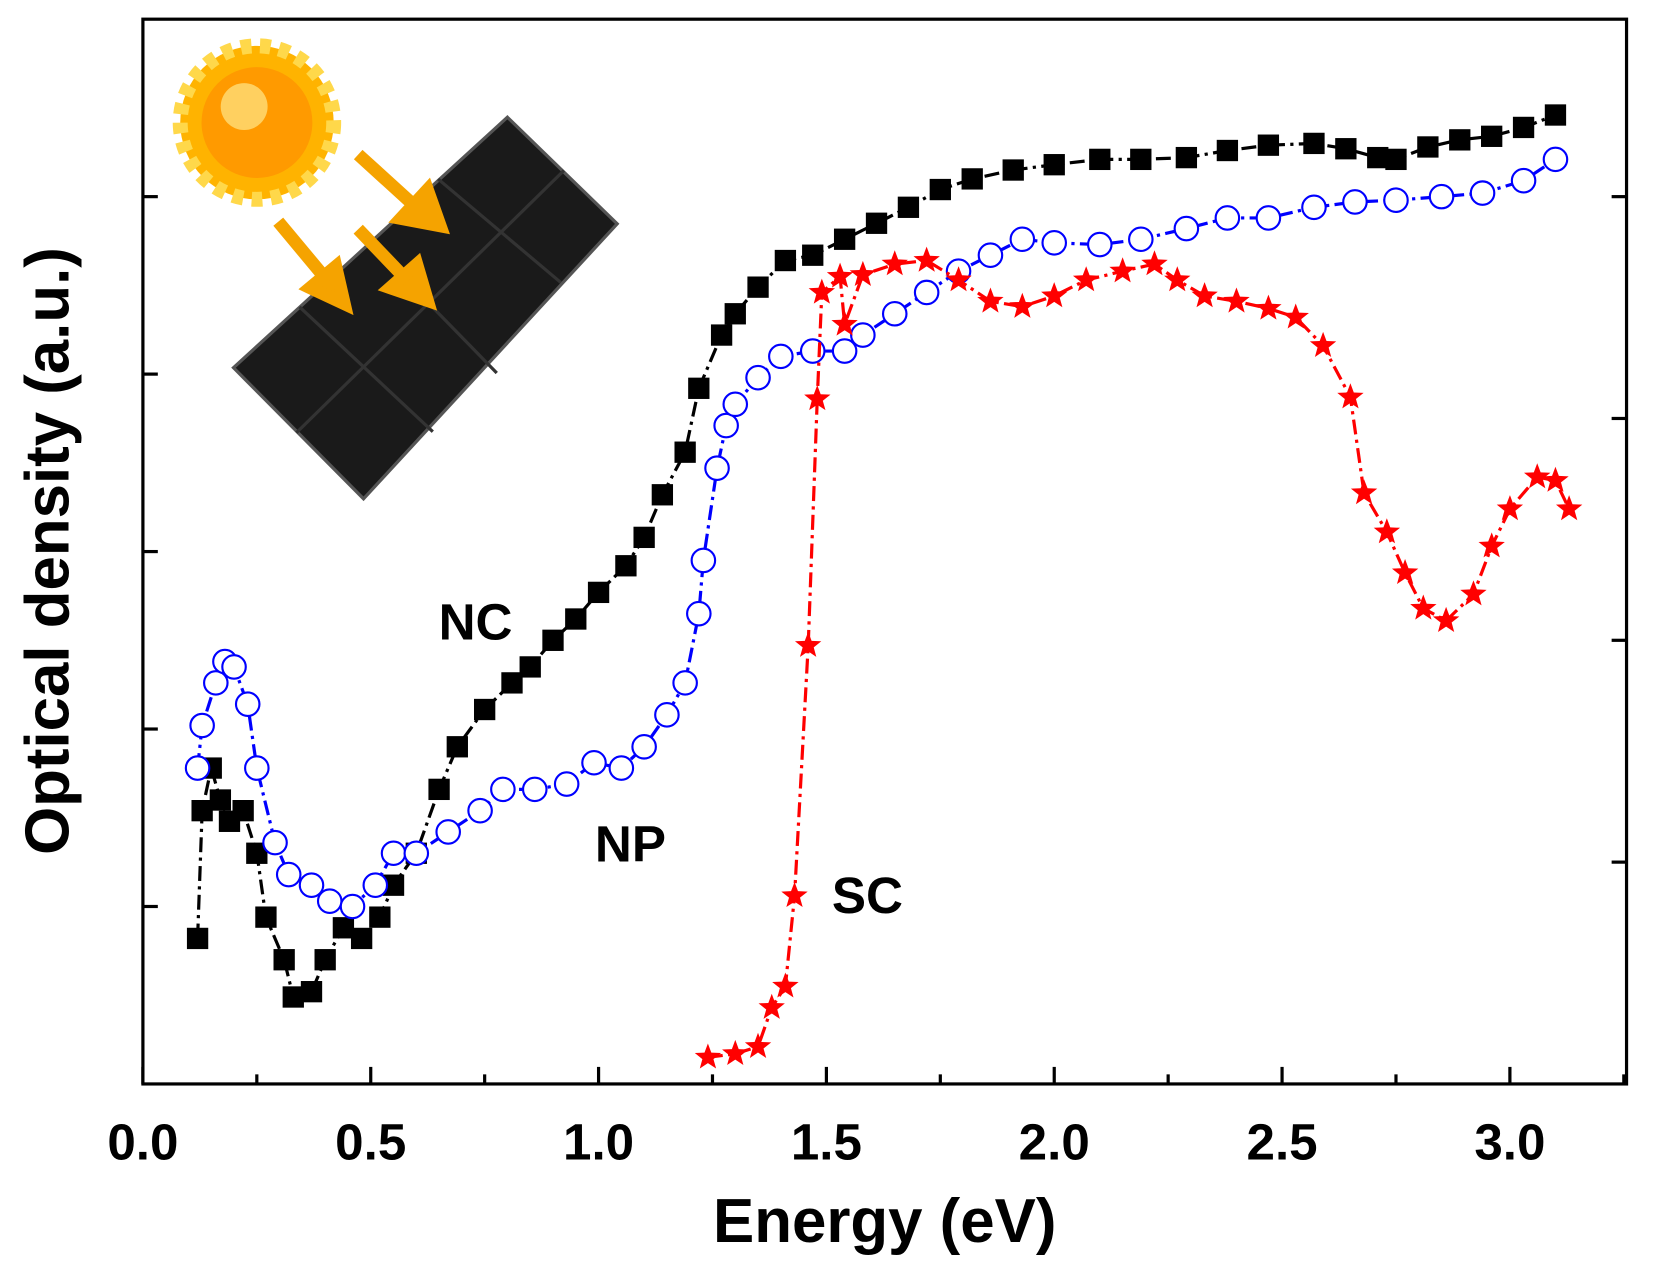 The image size is (1665, 1279). I want to click on panel-line, so click(499, 230).